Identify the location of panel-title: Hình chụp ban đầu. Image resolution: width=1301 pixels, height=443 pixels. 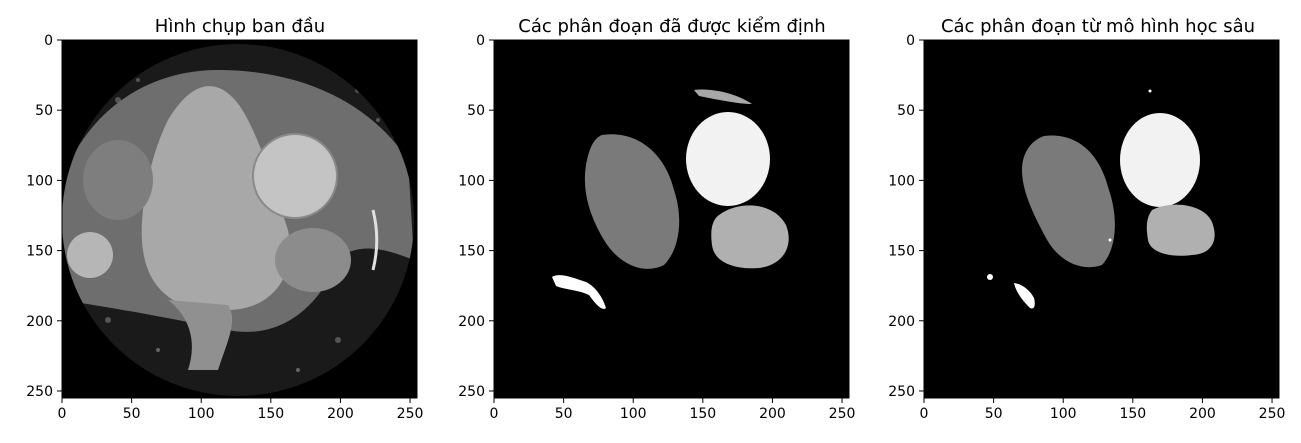
(240, 26).